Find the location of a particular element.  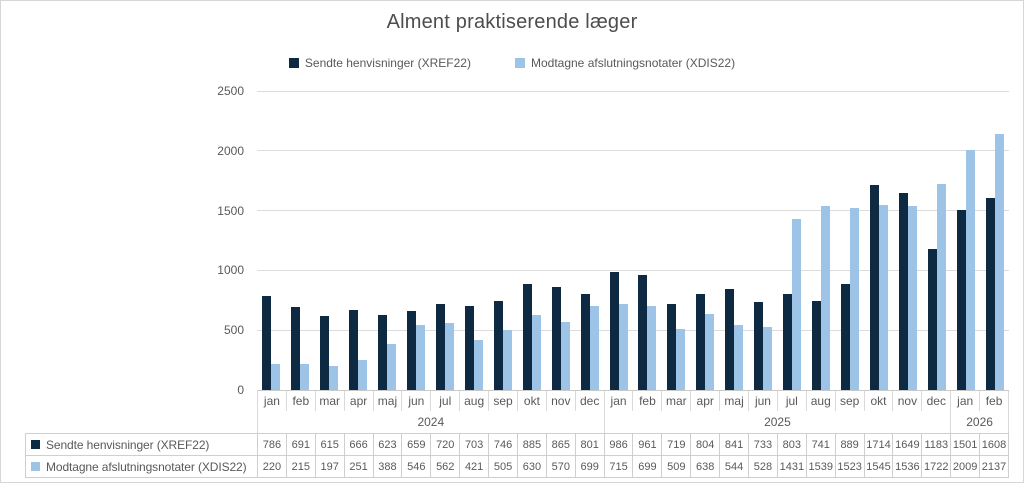

table-value-series1-col19: 803 is located at coordinates (792, 445).